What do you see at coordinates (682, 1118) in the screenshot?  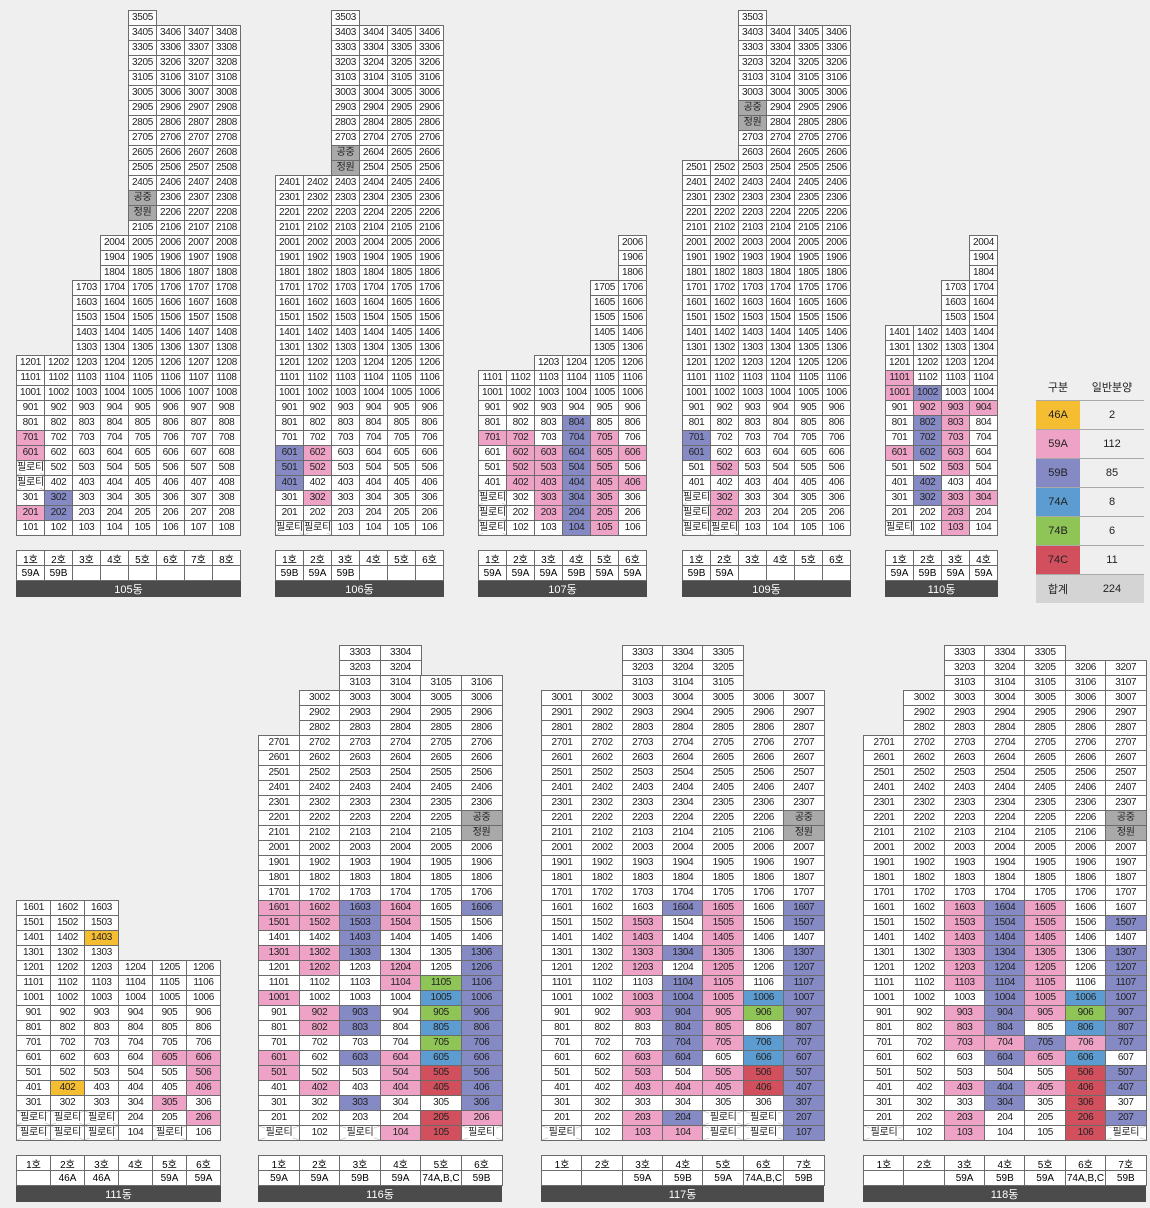 I see `unit-cell: 204` at bounding box center [682, 1118].